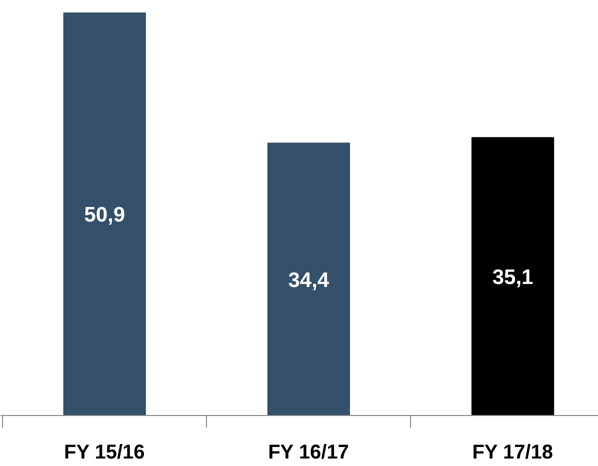 The width and height of the screenshot is (598, 466). I want to click on data-label: 35,1, so click(513, 278).